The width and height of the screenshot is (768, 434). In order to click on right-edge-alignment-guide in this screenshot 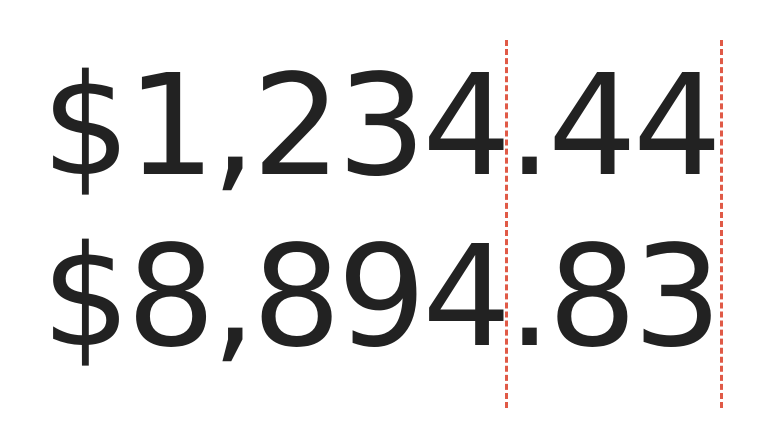, I will do `click(721, 224)`.